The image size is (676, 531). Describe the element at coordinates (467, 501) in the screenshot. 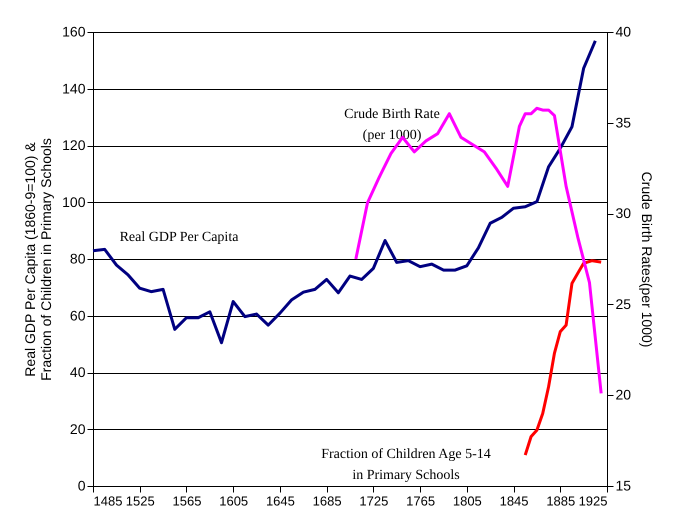

I see `x-tick-label: 1805` at that location.